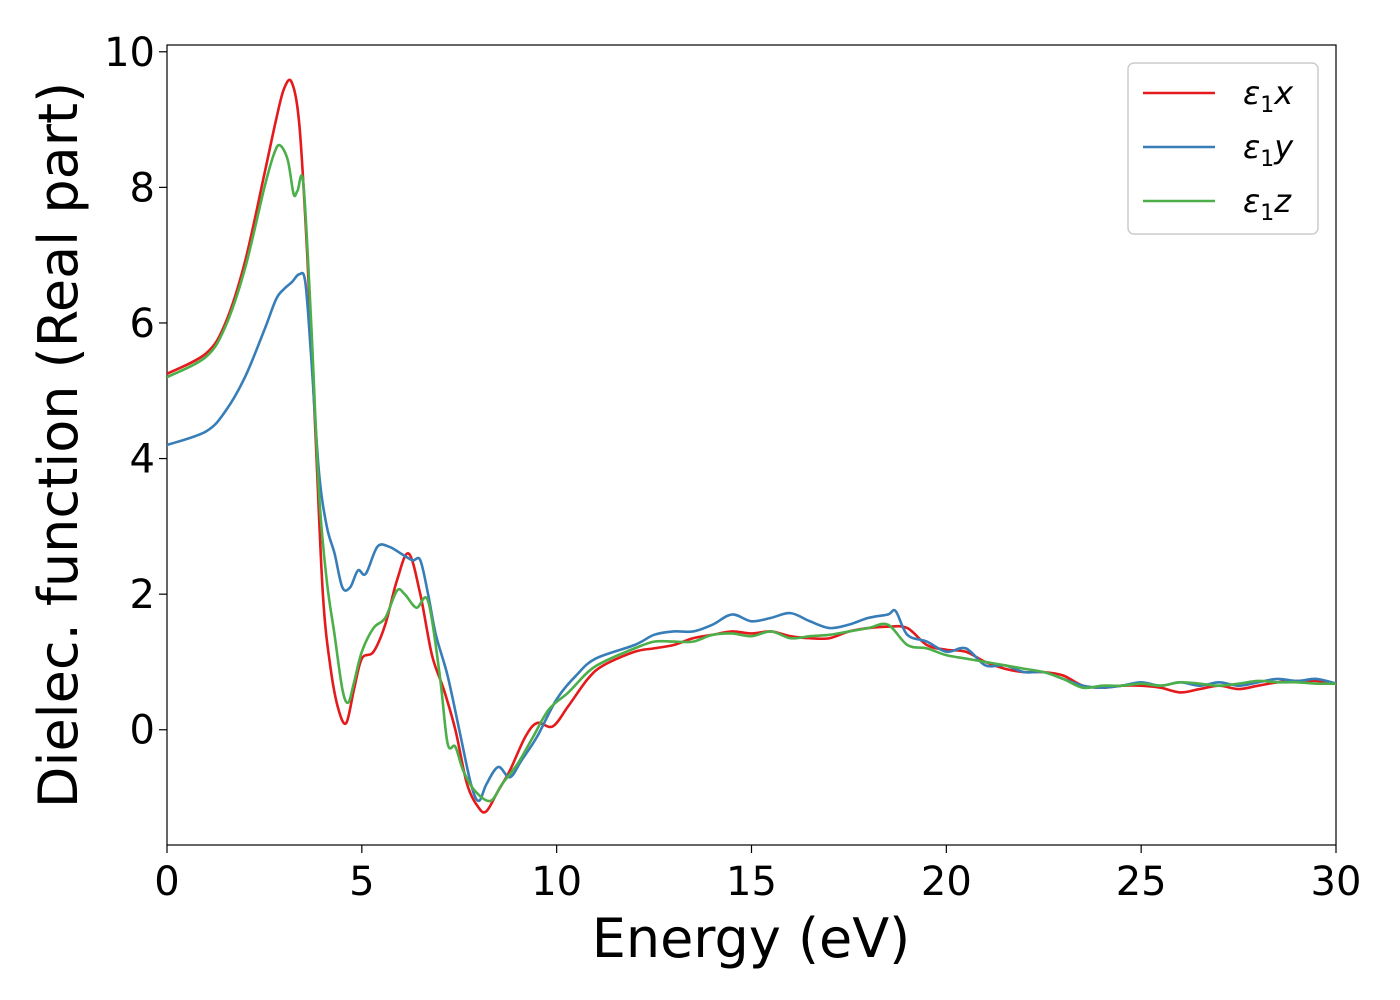 The image size is (1400, 1000). Describe the element at coordinates (58, 445) in the screenshot. I see `y-axis-label: Dielec. function (Real part)` at that location.